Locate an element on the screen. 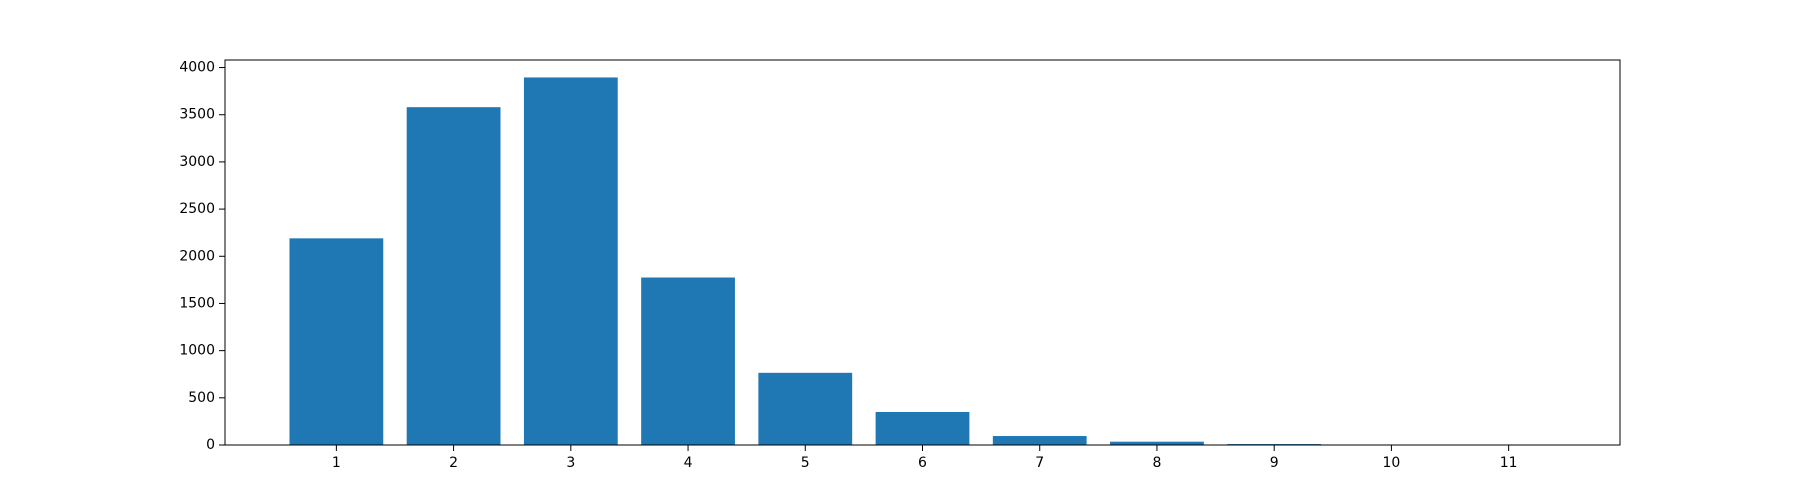 This screenshot has height=500, width=1800. x-tick-label: 6 is located at coordinates (922, 463).